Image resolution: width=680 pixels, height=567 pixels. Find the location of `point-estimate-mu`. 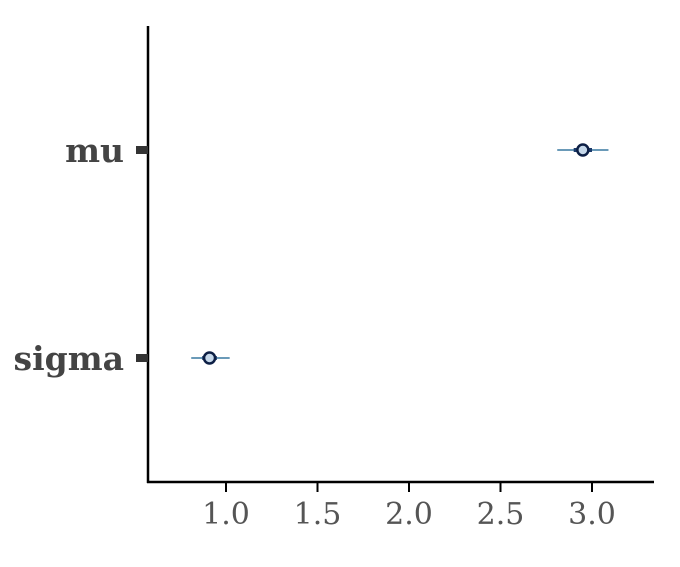

point-estimate-mu is located at coordinates (583, 150).